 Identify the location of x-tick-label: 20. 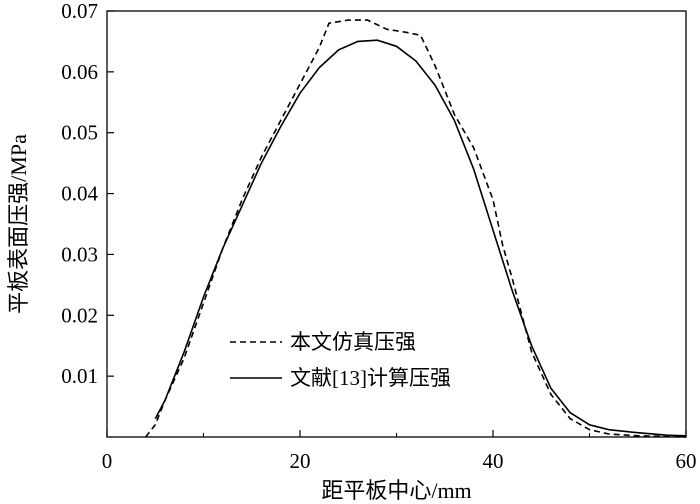
(300, 461).